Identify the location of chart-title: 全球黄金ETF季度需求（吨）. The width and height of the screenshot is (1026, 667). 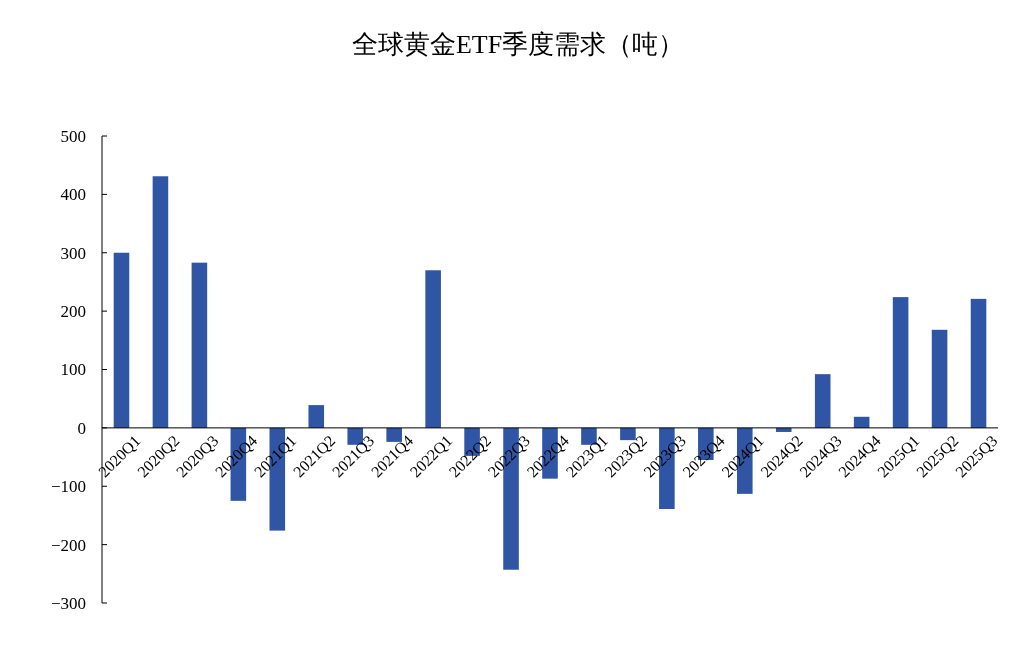
(518, 44).